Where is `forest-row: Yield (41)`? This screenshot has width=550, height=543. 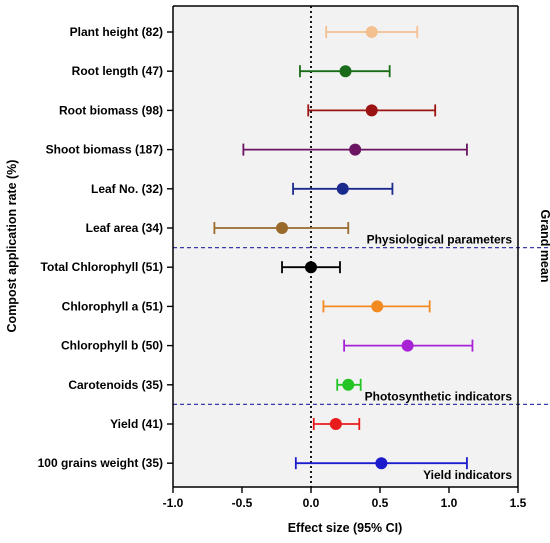 forest-row: Yield (41) is located at coordinates (235, 424).